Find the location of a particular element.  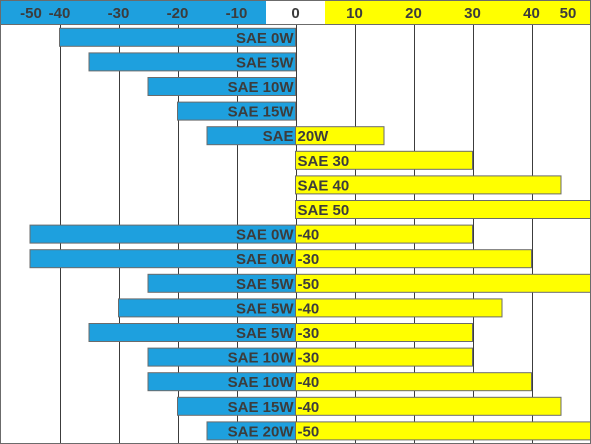

header-hot-band is located at coordinates (458, 12).